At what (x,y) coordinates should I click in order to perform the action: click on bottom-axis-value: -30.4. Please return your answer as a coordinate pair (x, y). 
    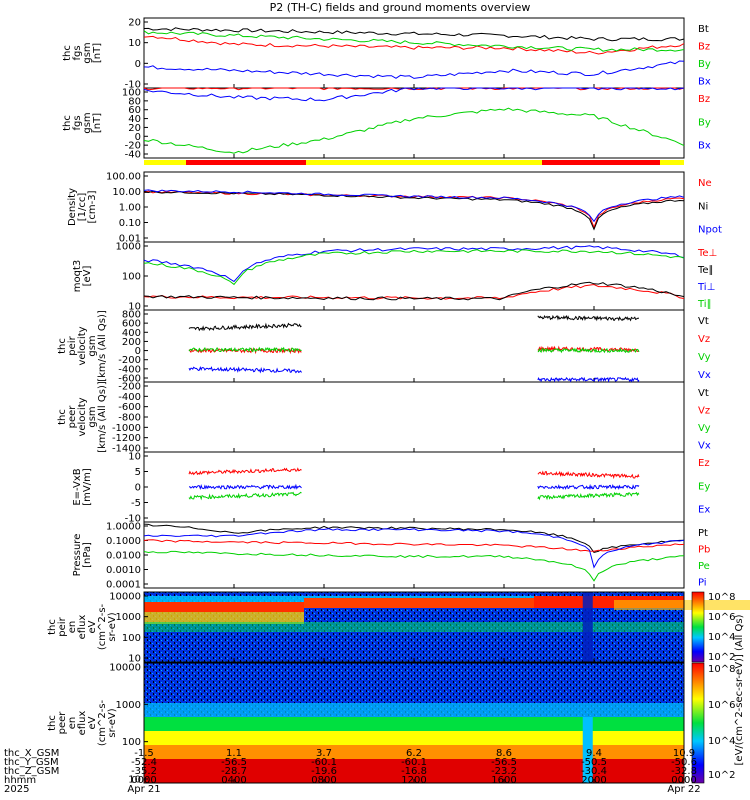
    Looking at the image, I should click on (594, 771).